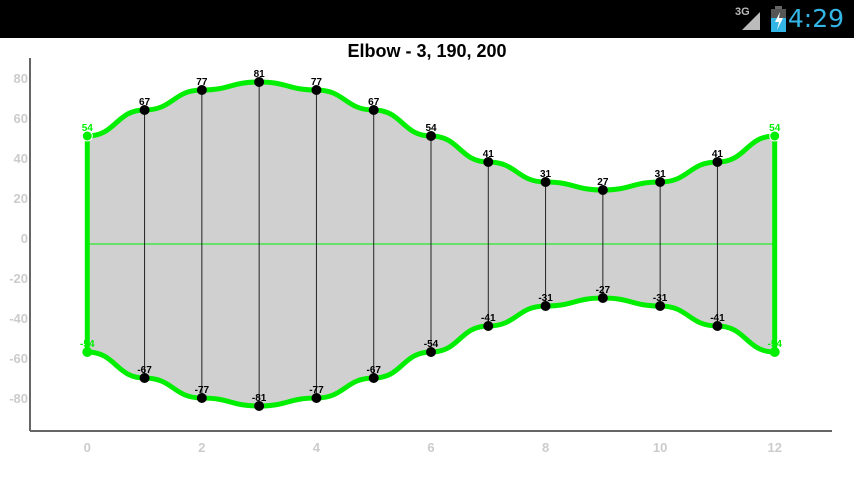  What do you see at coordinates (201, 447) in the screenshot?
I see `x-tick-label: 2` at bounding box center [201, 447].